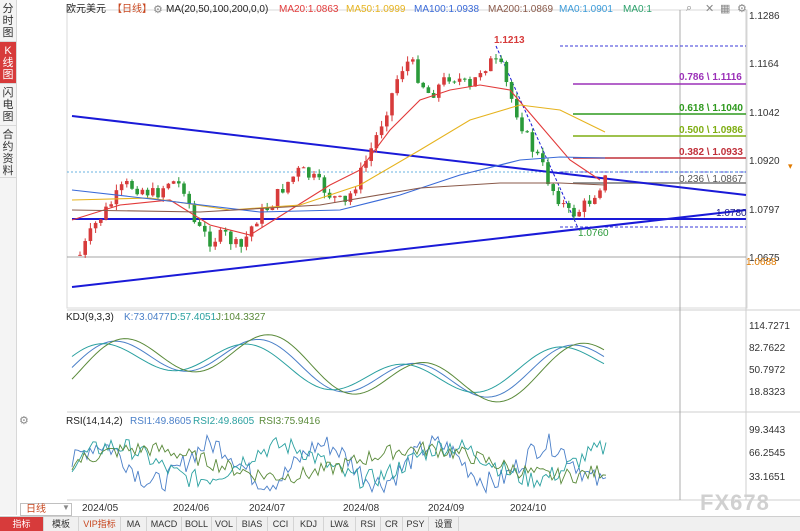 This screenshot has height=531, width=800. What do you see at coordinates (767, 430) in the screenshot?
I see `rsi-tick: 99.3443` at bounding box center [767, 430].